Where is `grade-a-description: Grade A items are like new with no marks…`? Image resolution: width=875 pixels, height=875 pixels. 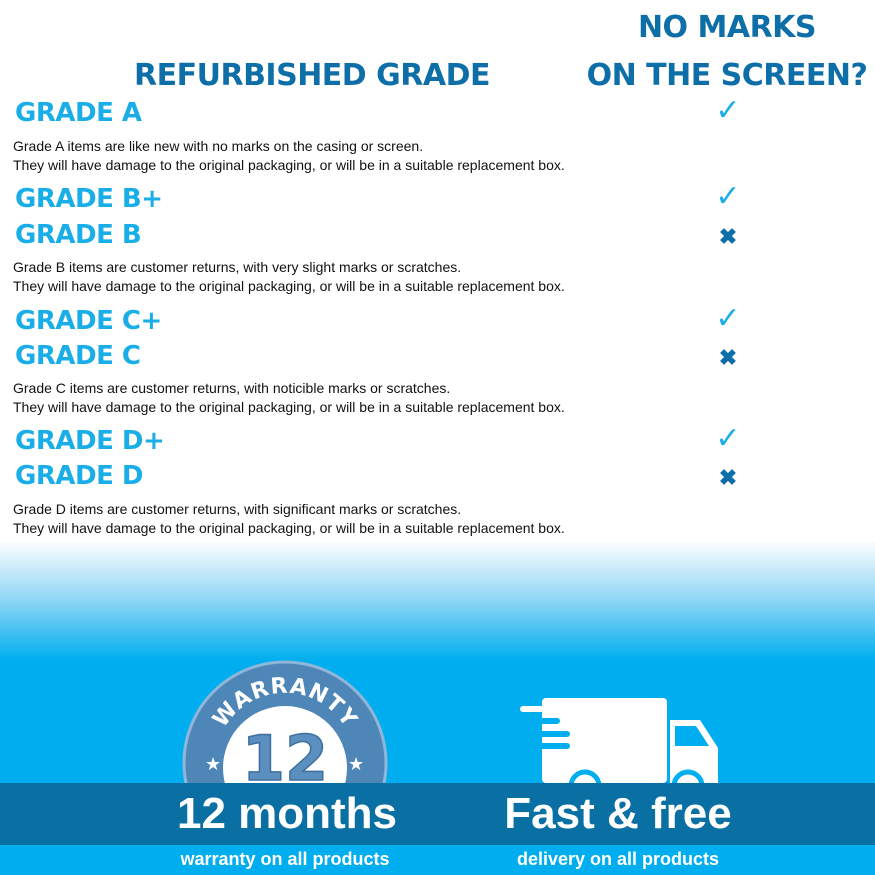 grade-a-description: Grade A items are like new with no marks… is located at coordinates (289, 156).